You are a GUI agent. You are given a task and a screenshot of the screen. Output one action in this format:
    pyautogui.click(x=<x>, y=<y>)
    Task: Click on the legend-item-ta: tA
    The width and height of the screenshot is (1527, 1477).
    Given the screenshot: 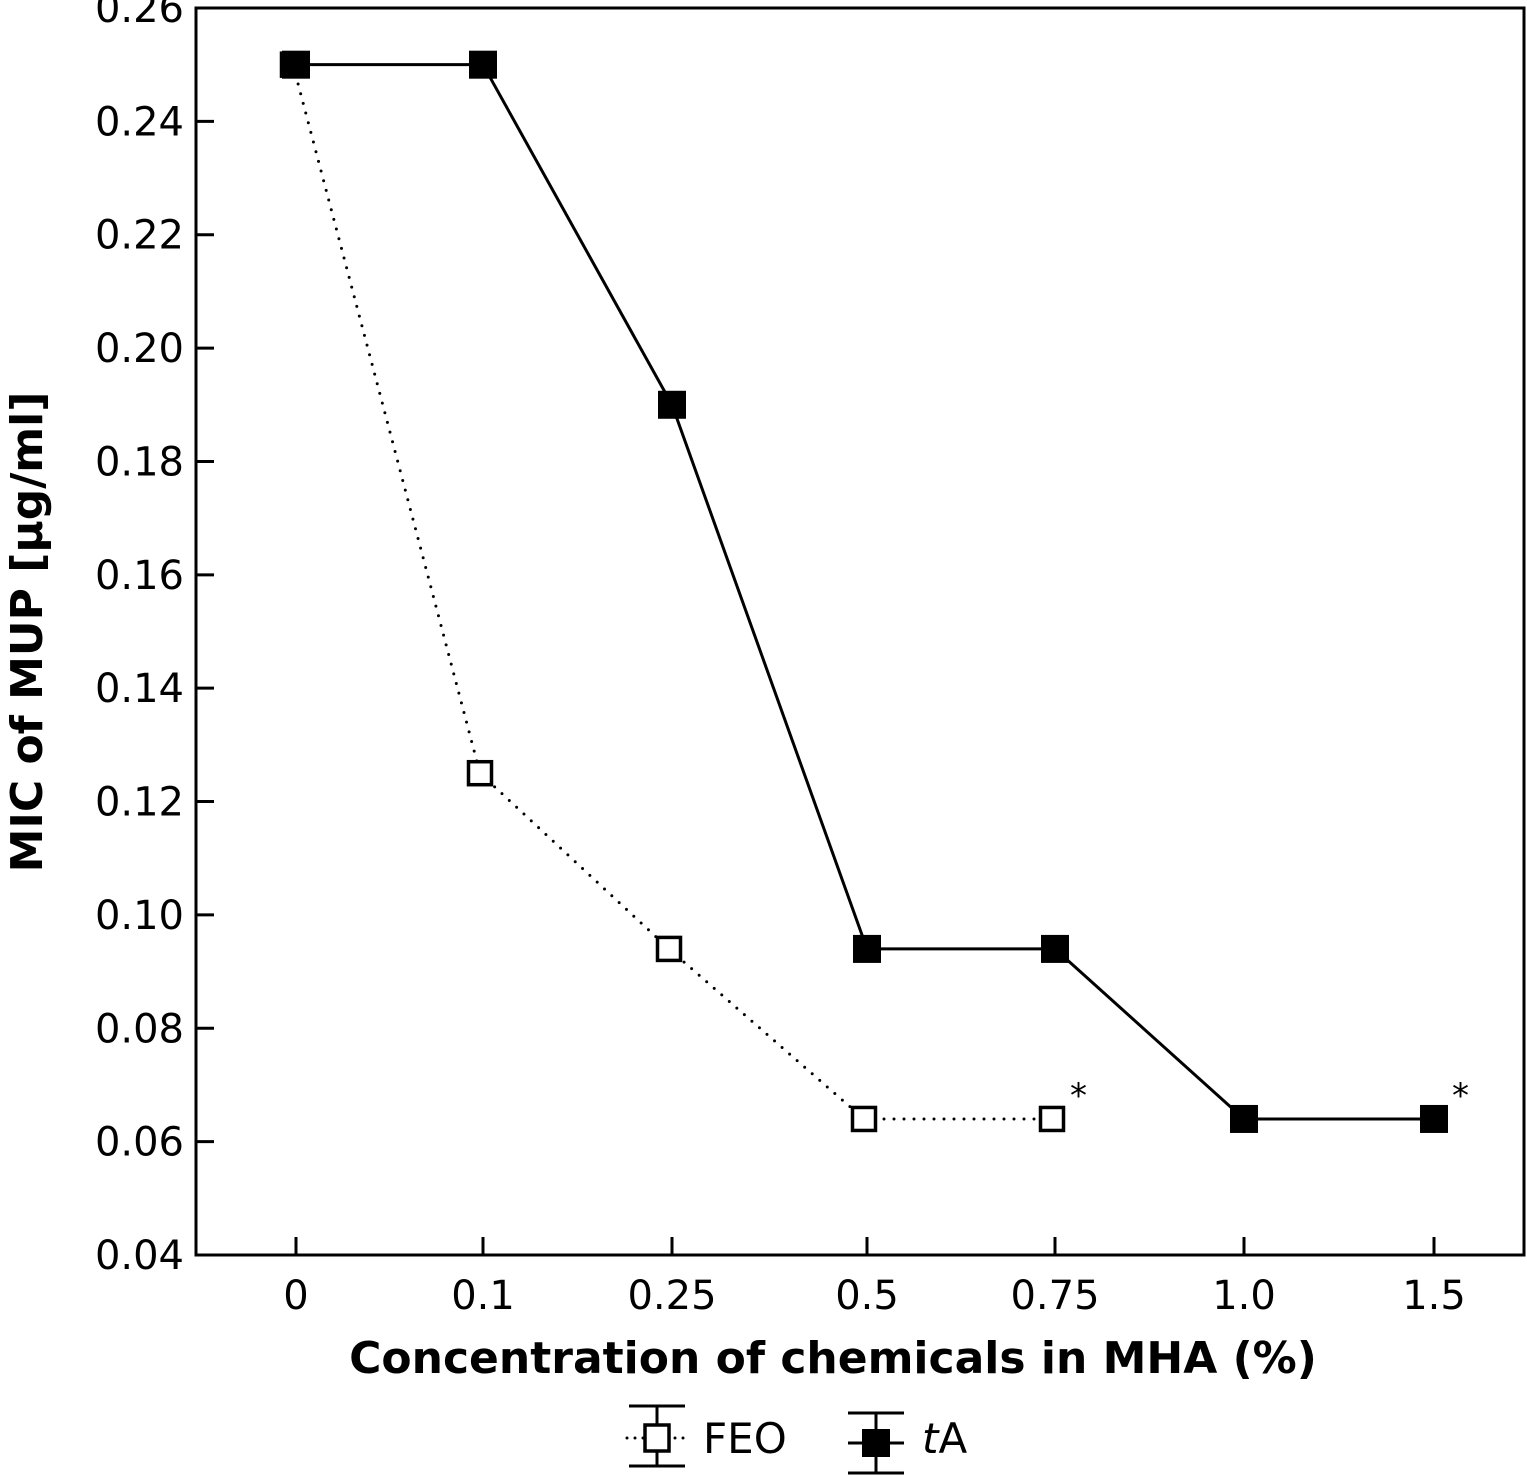 What is the action you would take?
    pyautogui.click(x=907, y=1443)
    